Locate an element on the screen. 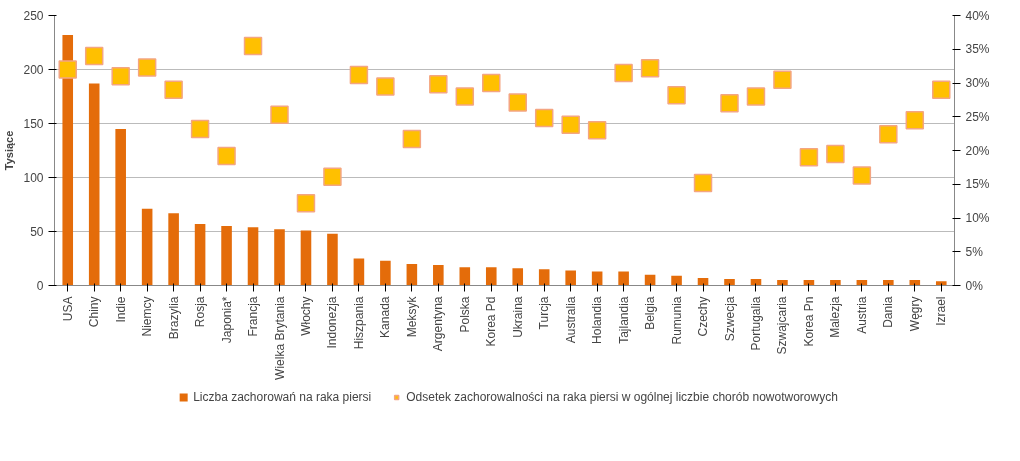 Image resolution: width=1020 pixels, height=461 pixels. y-tick-label: 250 is located at coordinates (33, 16).